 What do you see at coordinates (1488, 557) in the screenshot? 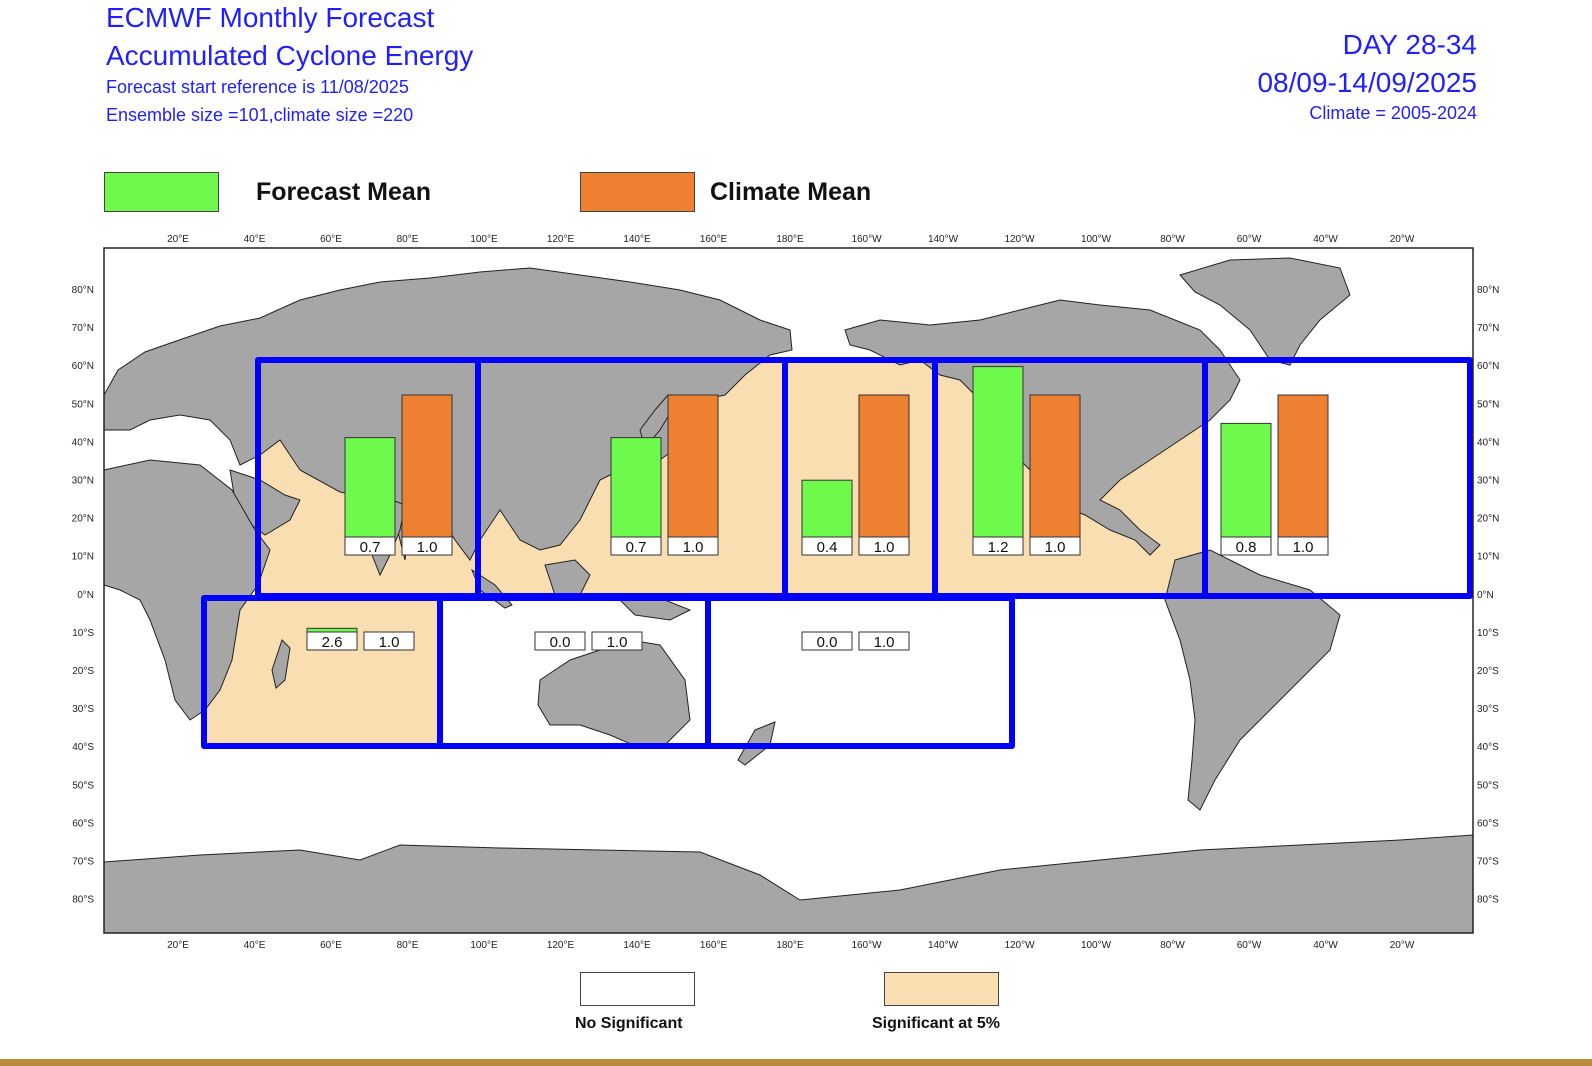
I see `lat-tick-label: 10°N` at bounding box center [1488, 557].